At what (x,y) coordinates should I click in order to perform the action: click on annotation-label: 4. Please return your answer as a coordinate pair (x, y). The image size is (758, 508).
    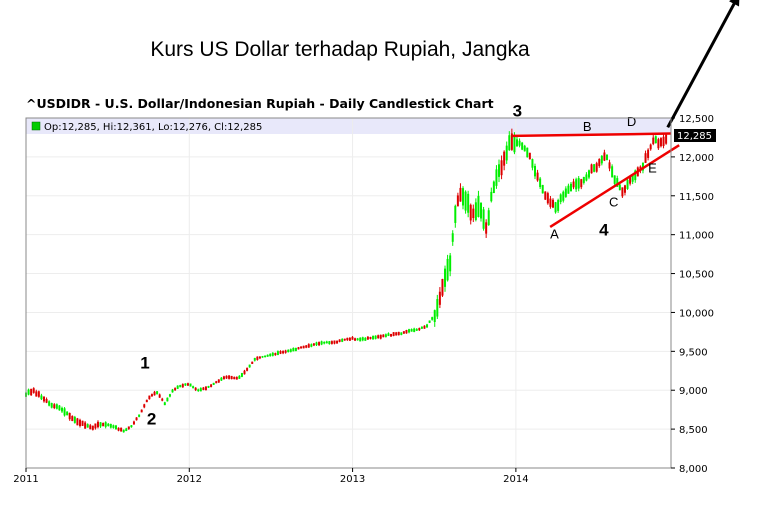
    Looking at the image, I should click on (604, 229).